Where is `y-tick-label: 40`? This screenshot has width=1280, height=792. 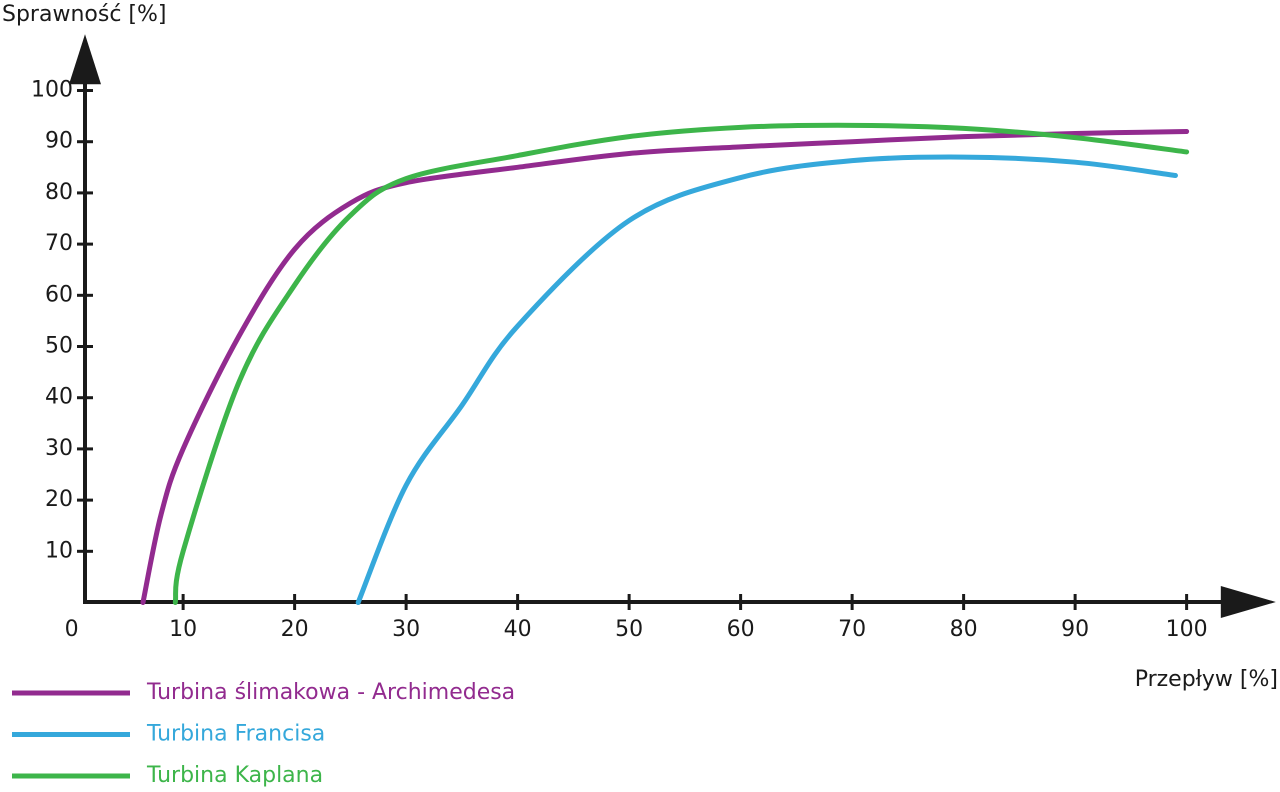 y-tick-label: 40 is located at coordinates (59, 397).